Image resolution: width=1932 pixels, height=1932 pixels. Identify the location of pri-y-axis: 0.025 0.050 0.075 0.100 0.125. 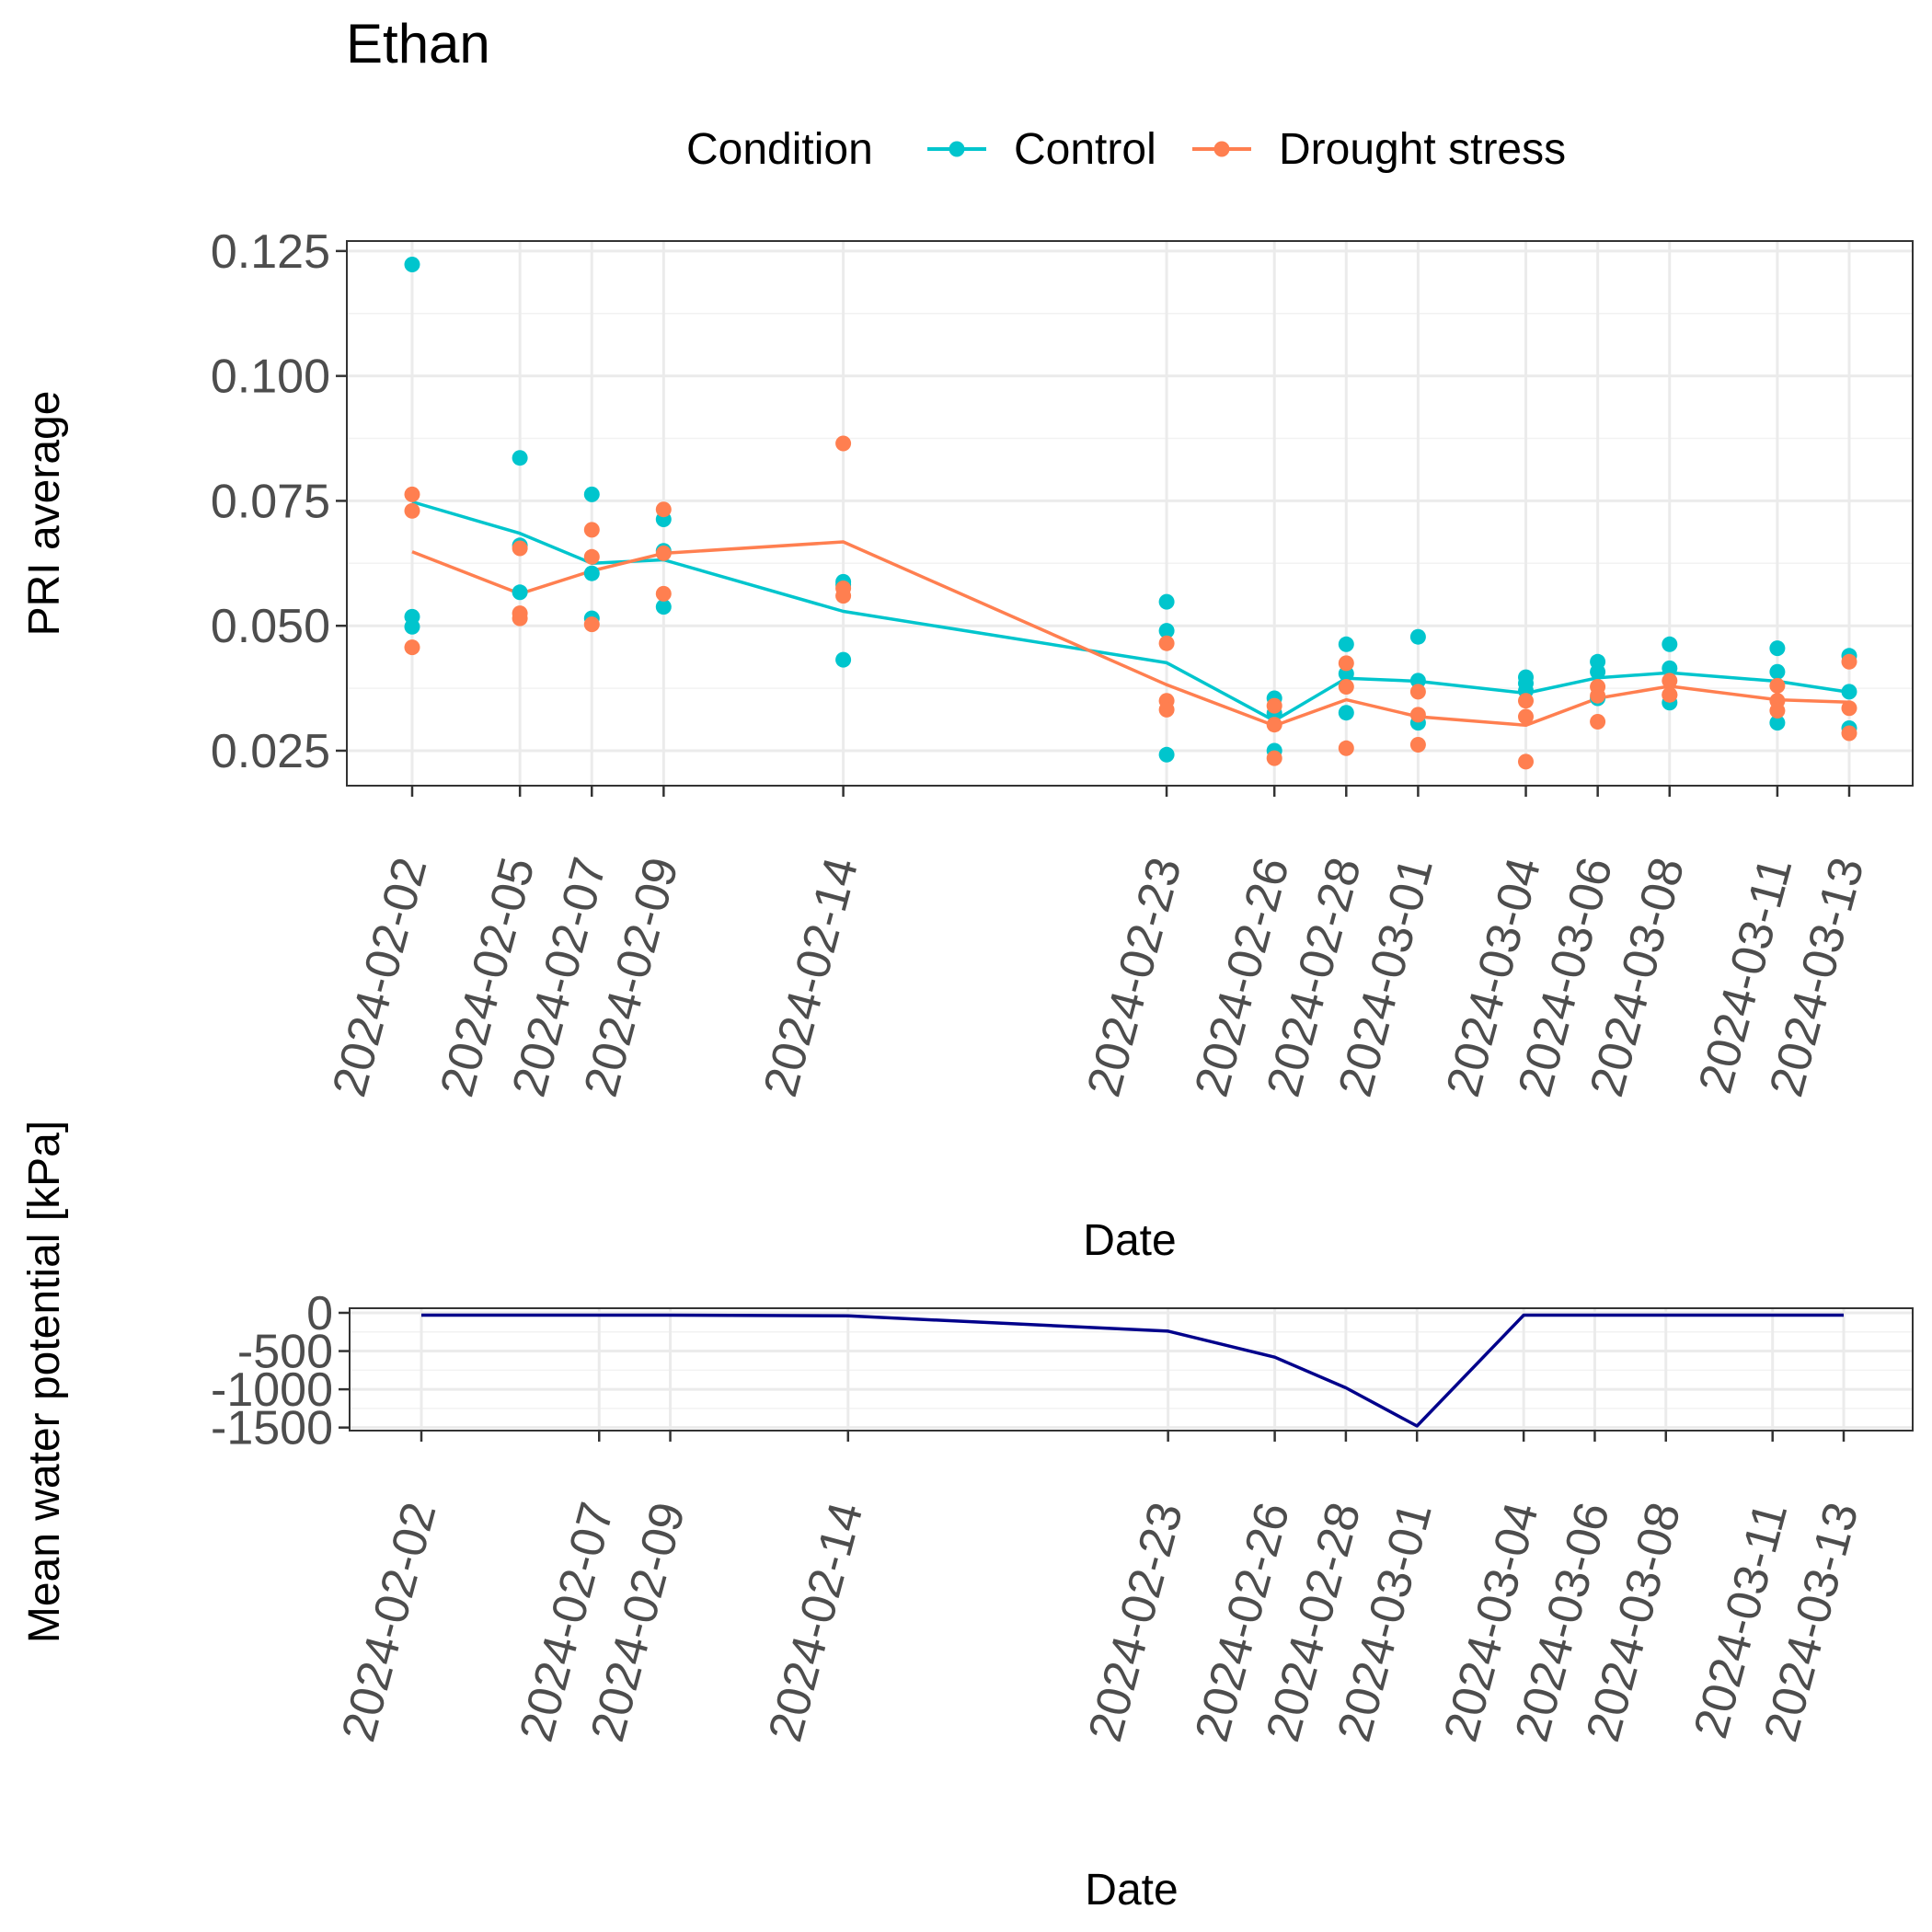
(279, 501).